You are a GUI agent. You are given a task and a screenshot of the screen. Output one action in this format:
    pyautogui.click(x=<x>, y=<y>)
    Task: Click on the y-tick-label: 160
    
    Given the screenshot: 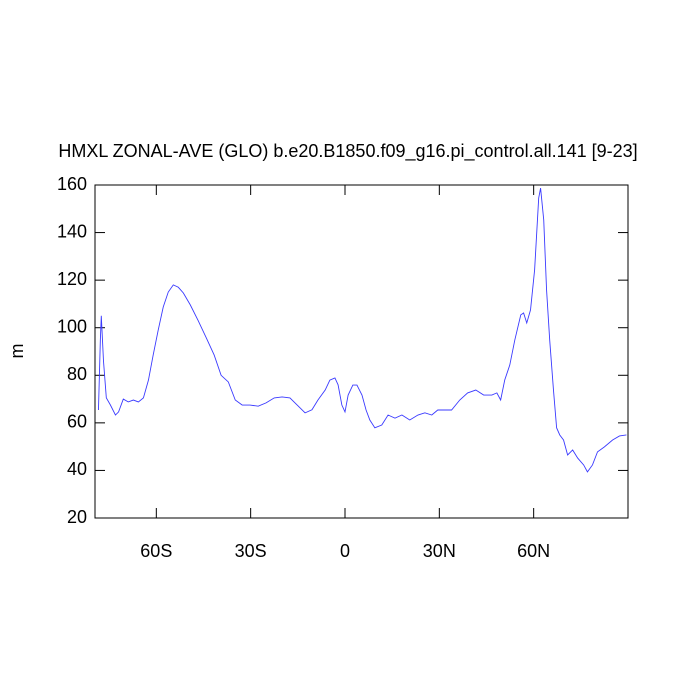 What is the action you would take?
    pyautogui.click(x=72, y=184)
    